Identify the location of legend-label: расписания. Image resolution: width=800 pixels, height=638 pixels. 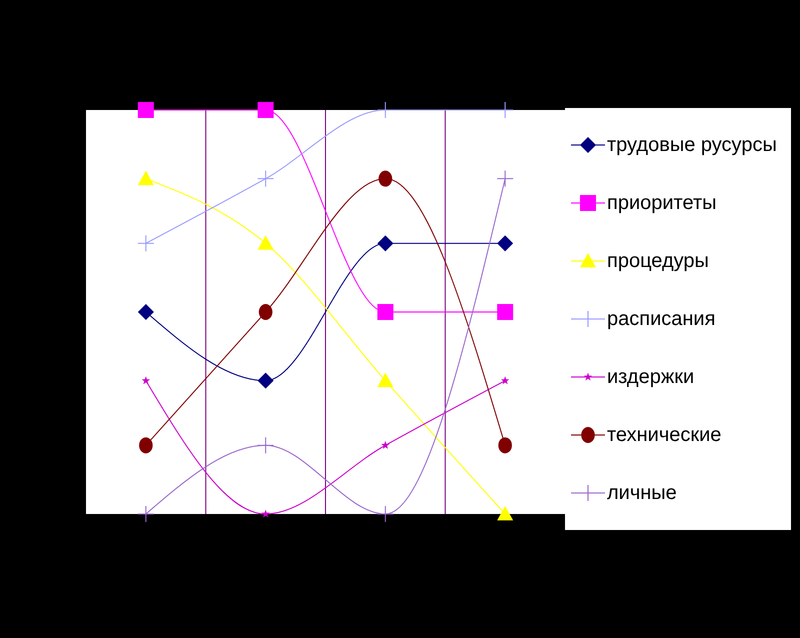
(661, 319).